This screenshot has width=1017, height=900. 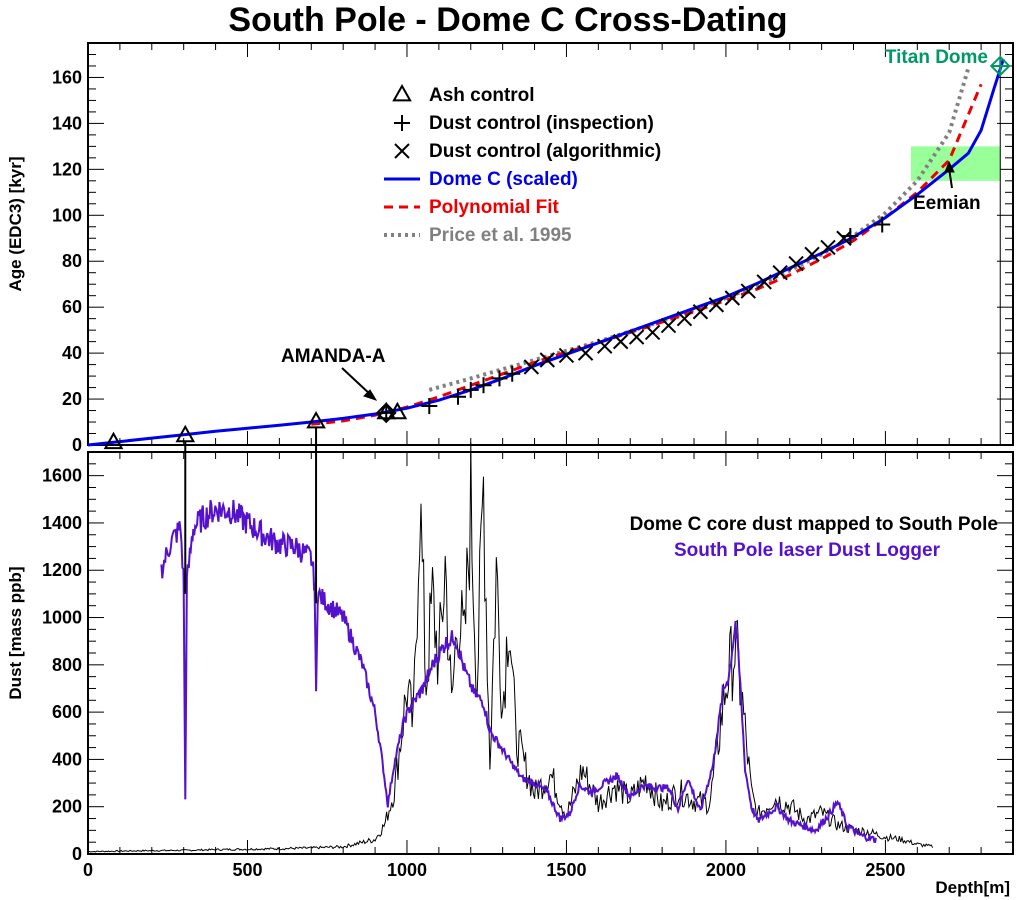 I want to click on legend-label: Polynomial Fit, so click(x=494, y=207).